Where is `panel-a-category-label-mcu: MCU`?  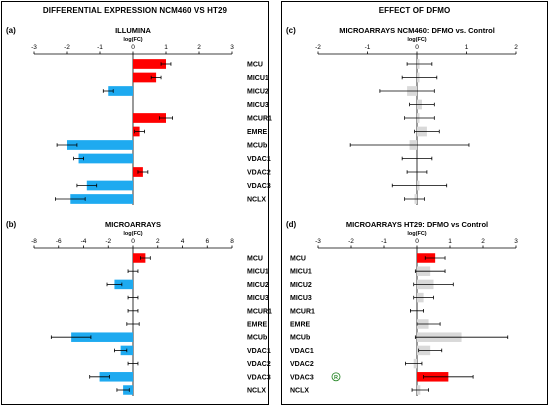
panel-a-category-label-mcu: MCU is located at coordinates (255, 65).